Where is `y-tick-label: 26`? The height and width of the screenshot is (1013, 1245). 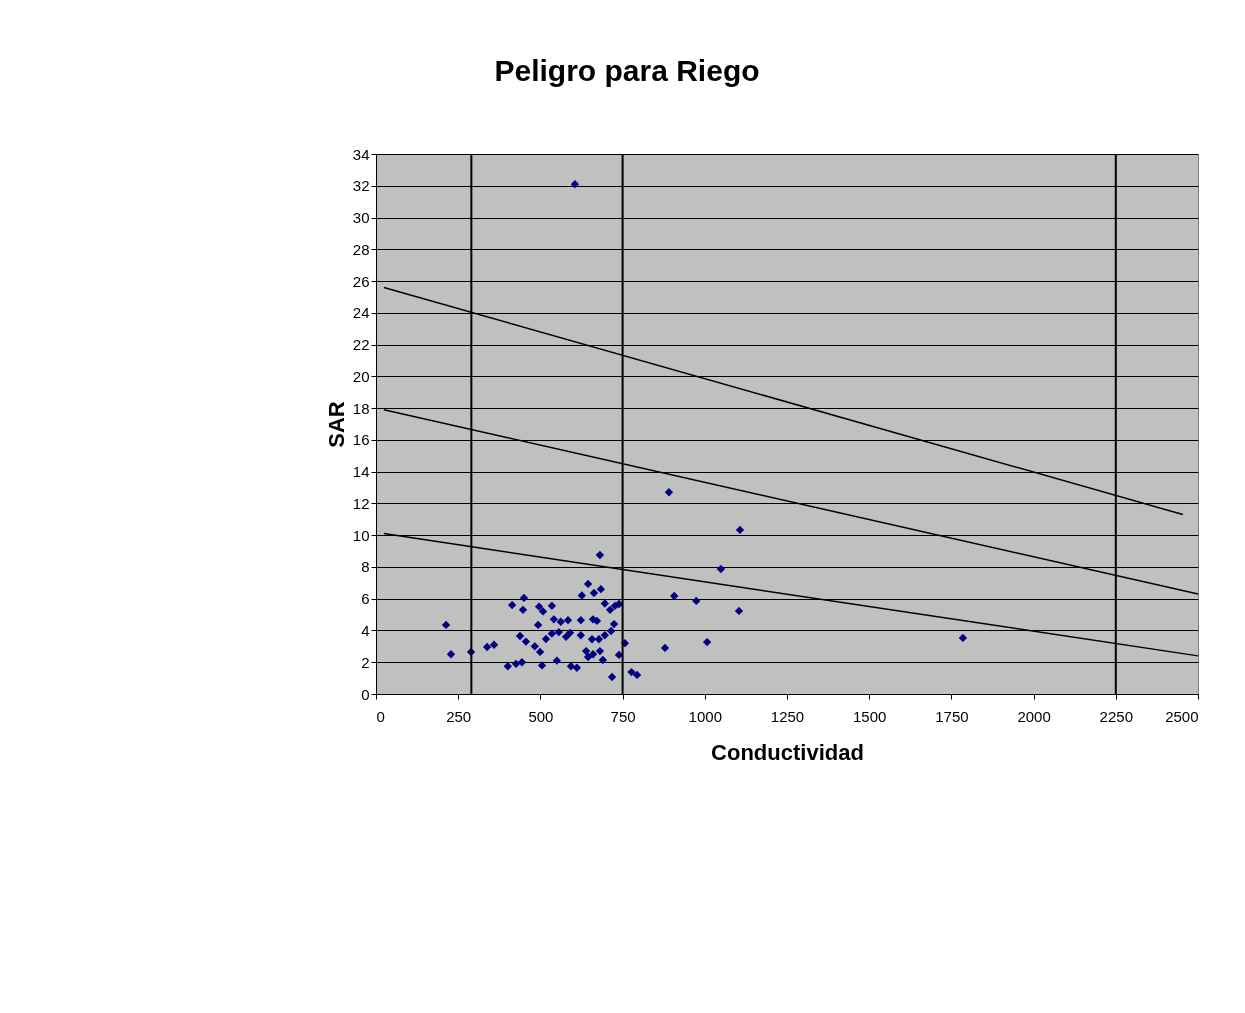
y-tick-label: 26 is located at coordinates (361, 281).